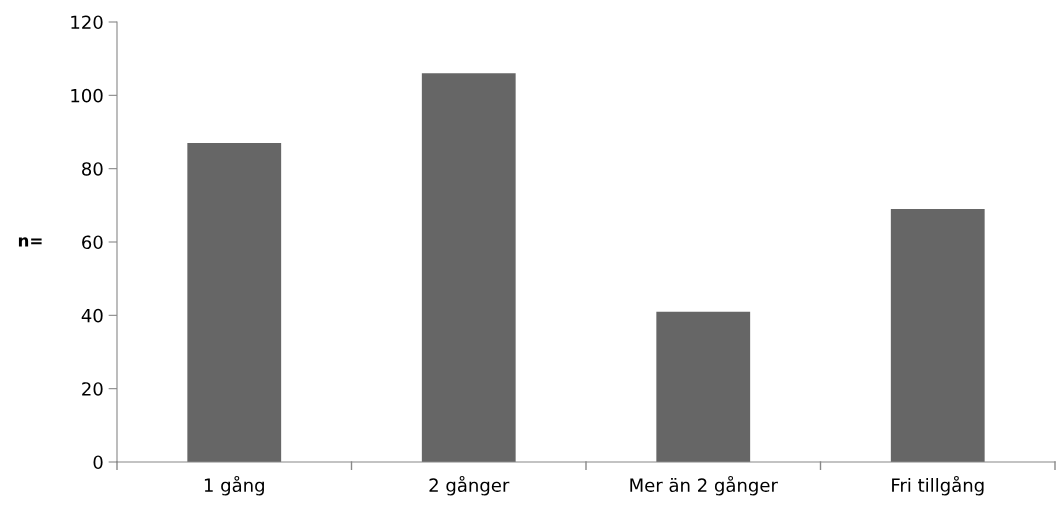  What do you see at coordinates (469, 485) in the screenshot?
I see `x-tick-label: 2 gånger` at bounding box center [469, 485].